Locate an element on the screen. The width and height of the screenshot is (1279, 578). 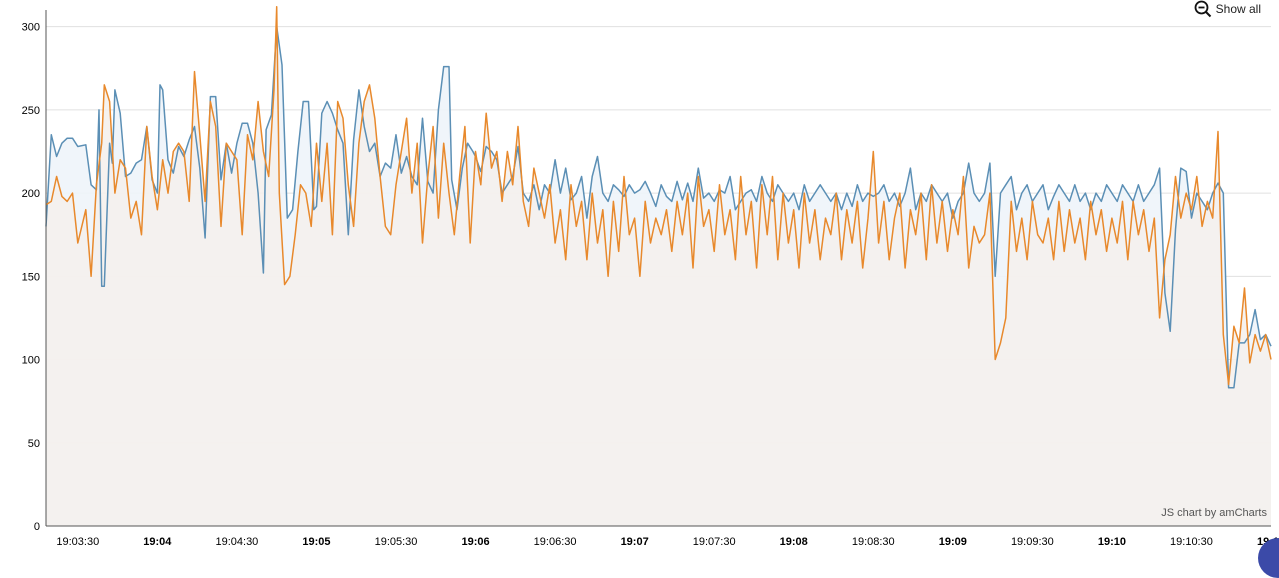
show-all-button: Show all is located at coordinates (1227, 9).